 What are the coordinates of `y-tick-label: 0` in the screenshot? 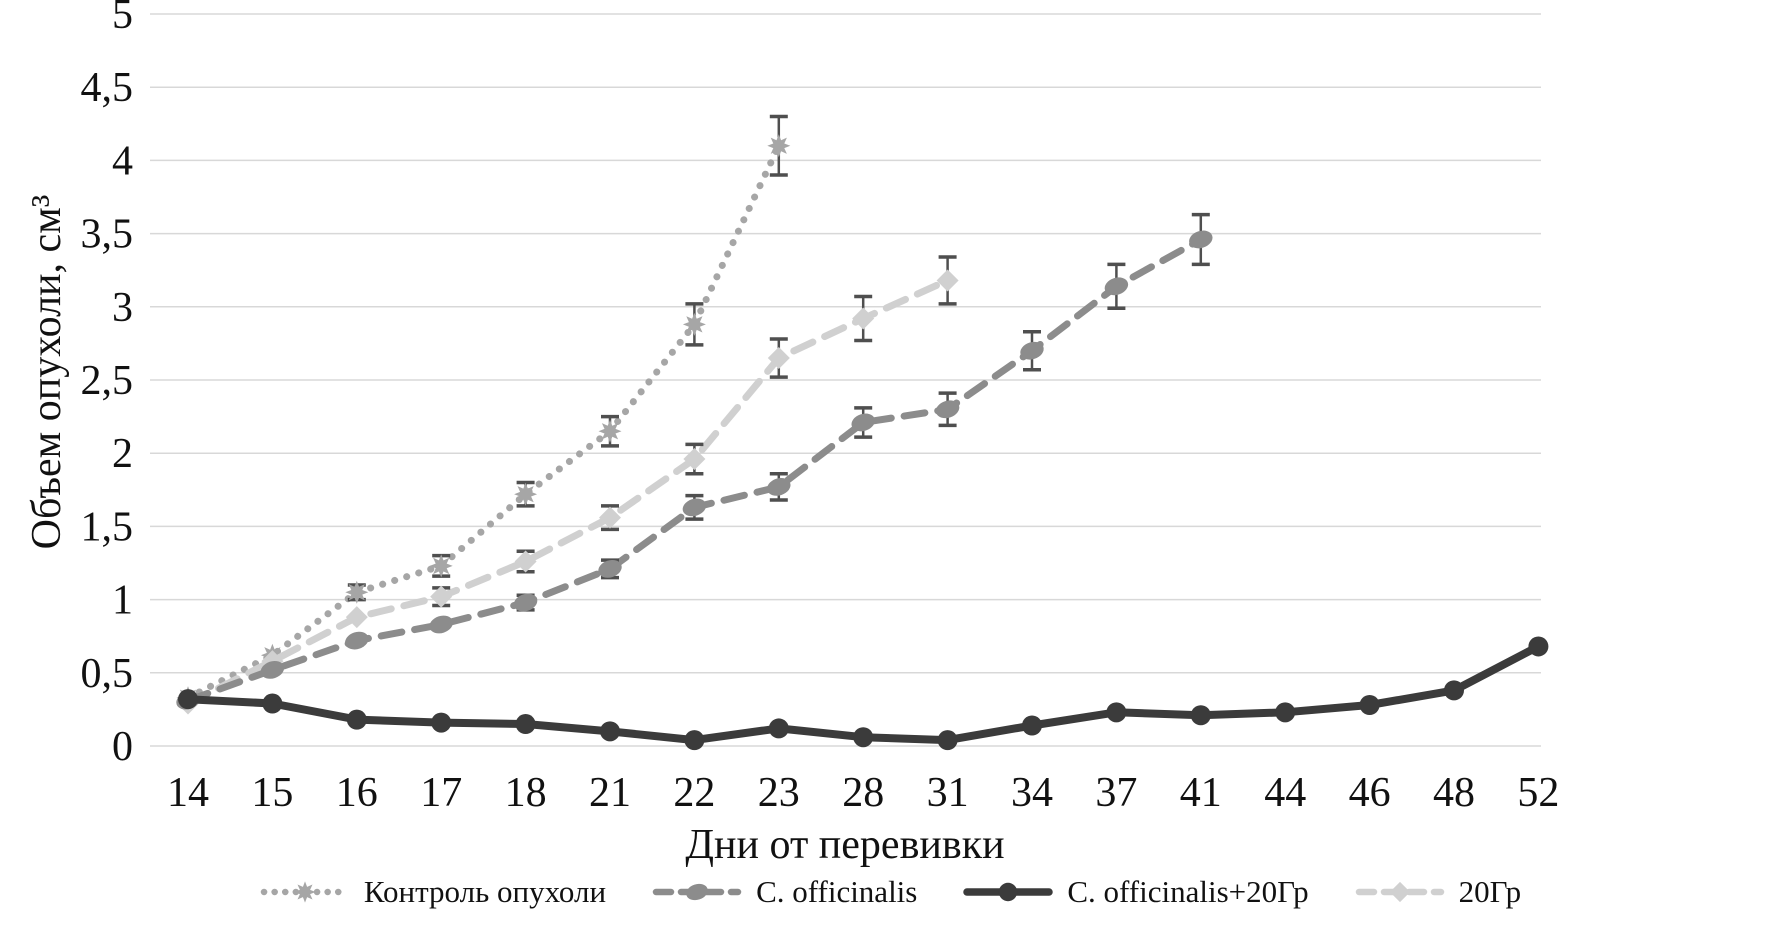 It's located at (122, 747).